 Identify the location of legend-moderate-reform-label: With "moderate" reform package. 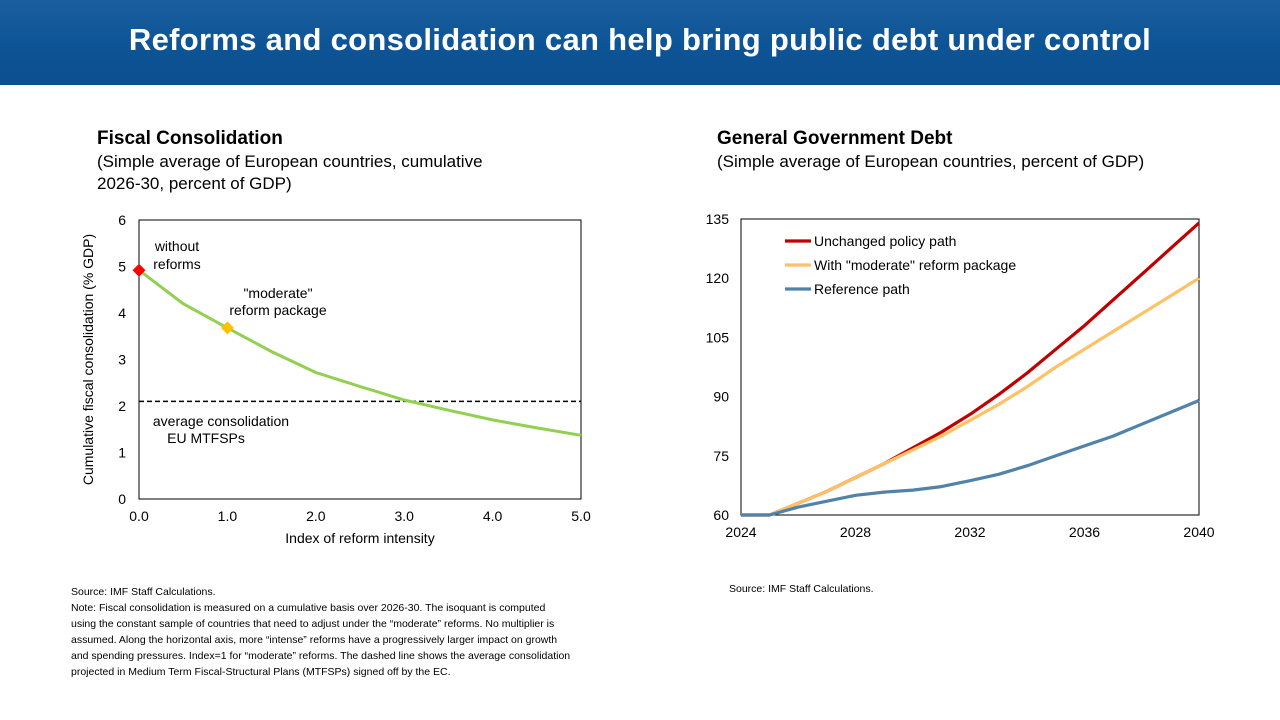
(915, 265).